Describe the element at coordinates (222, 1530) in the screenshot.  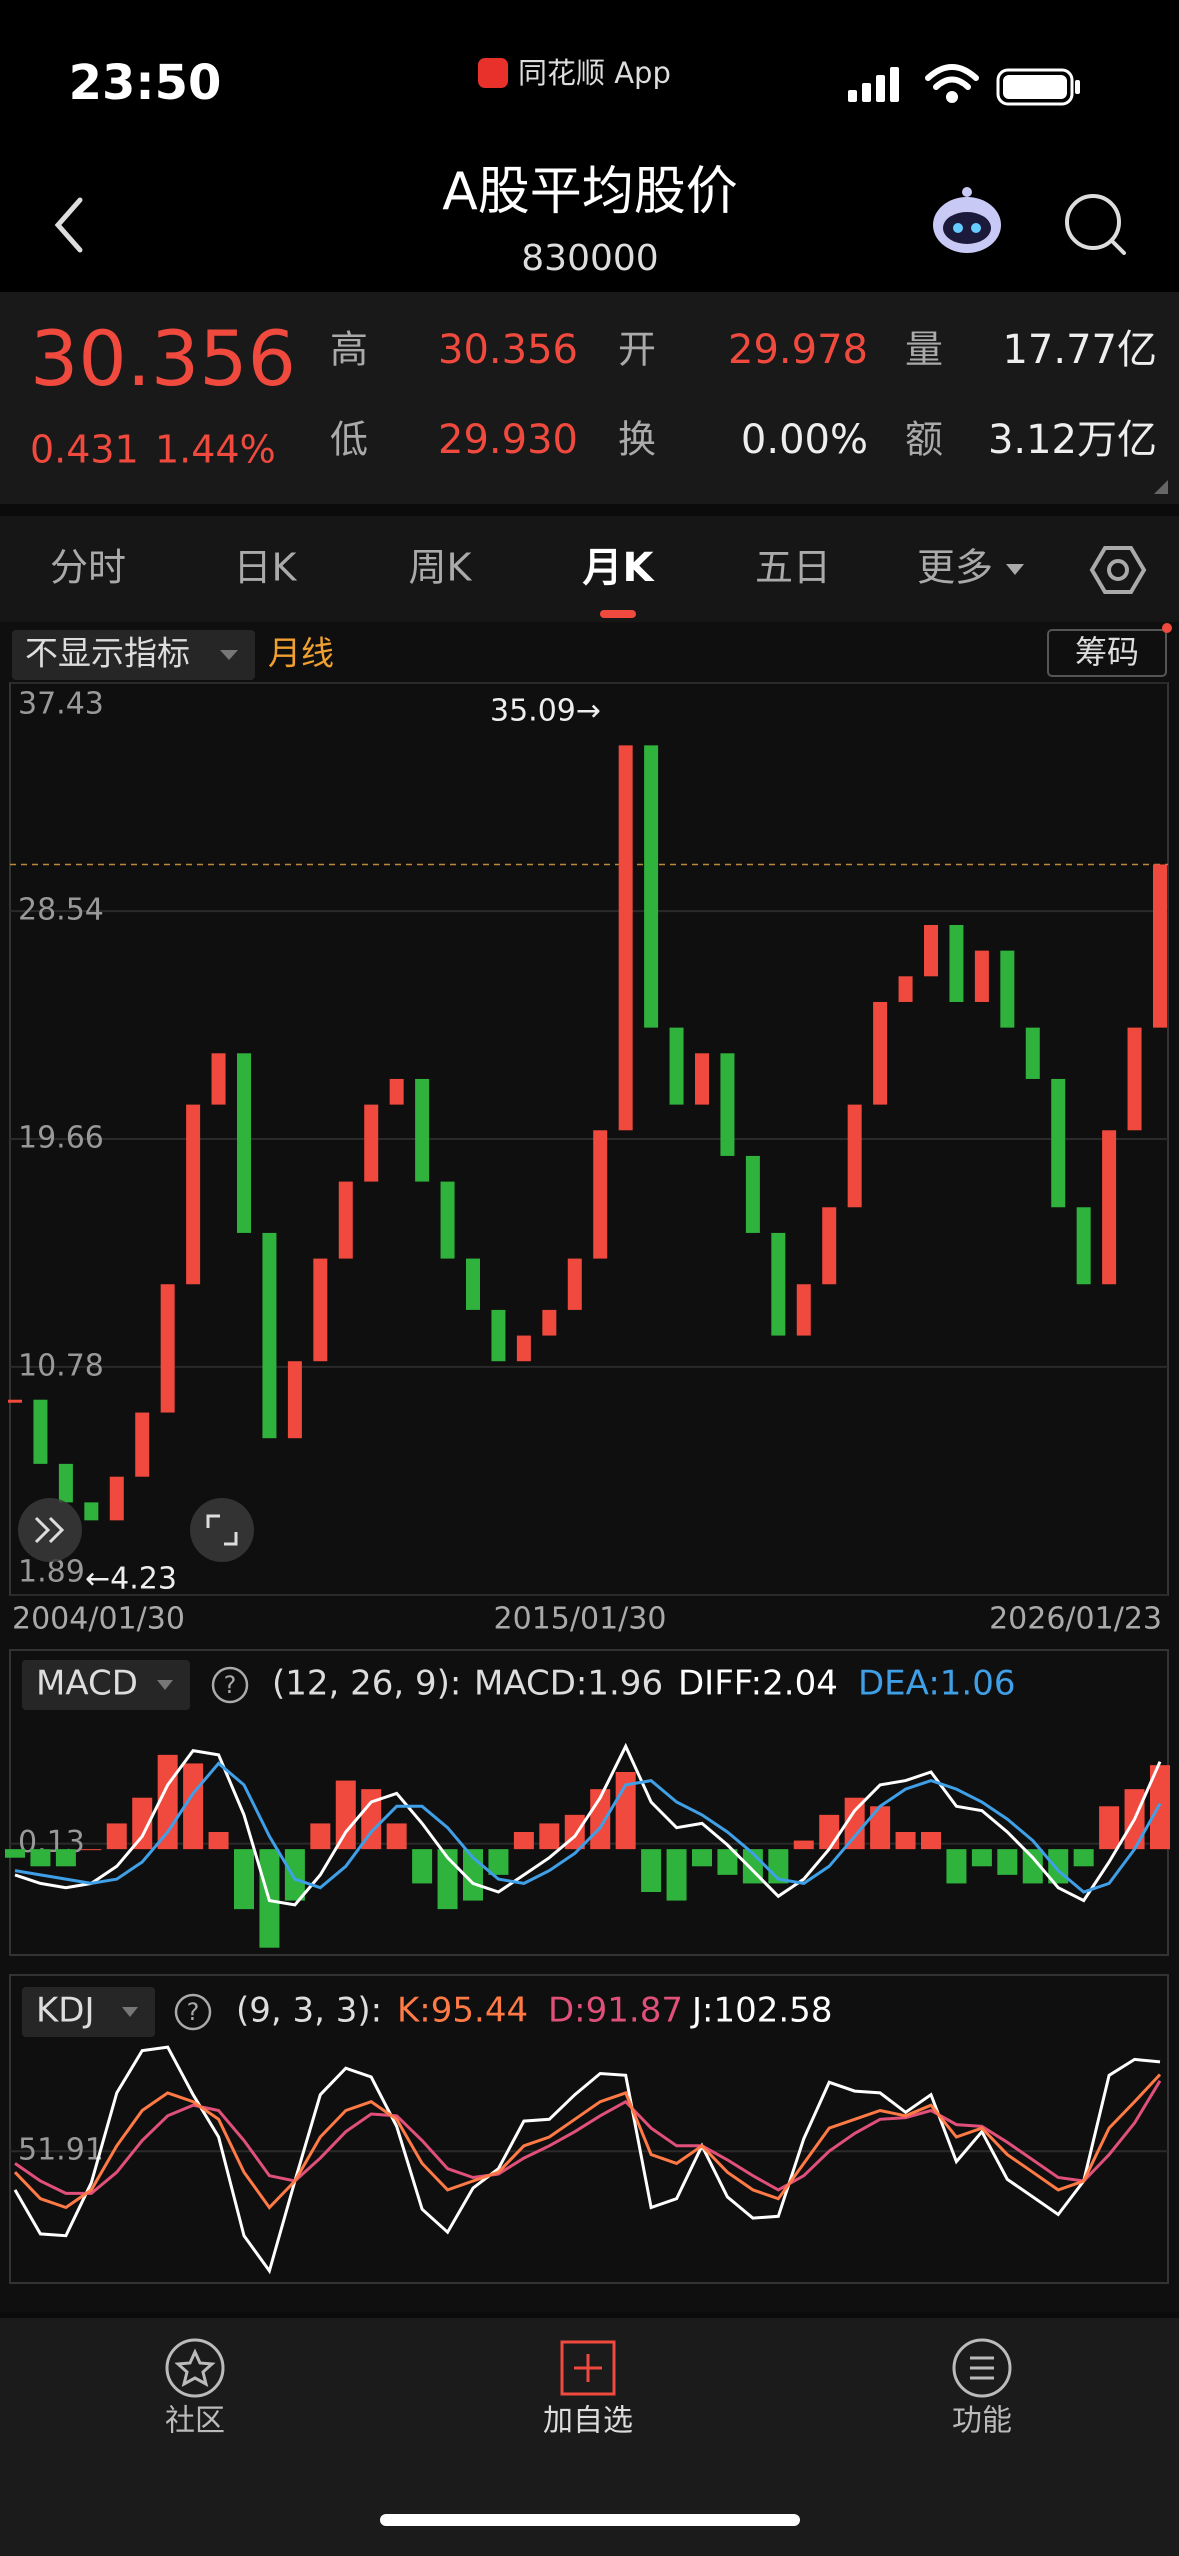
I see `fullscreen-button` at that location.